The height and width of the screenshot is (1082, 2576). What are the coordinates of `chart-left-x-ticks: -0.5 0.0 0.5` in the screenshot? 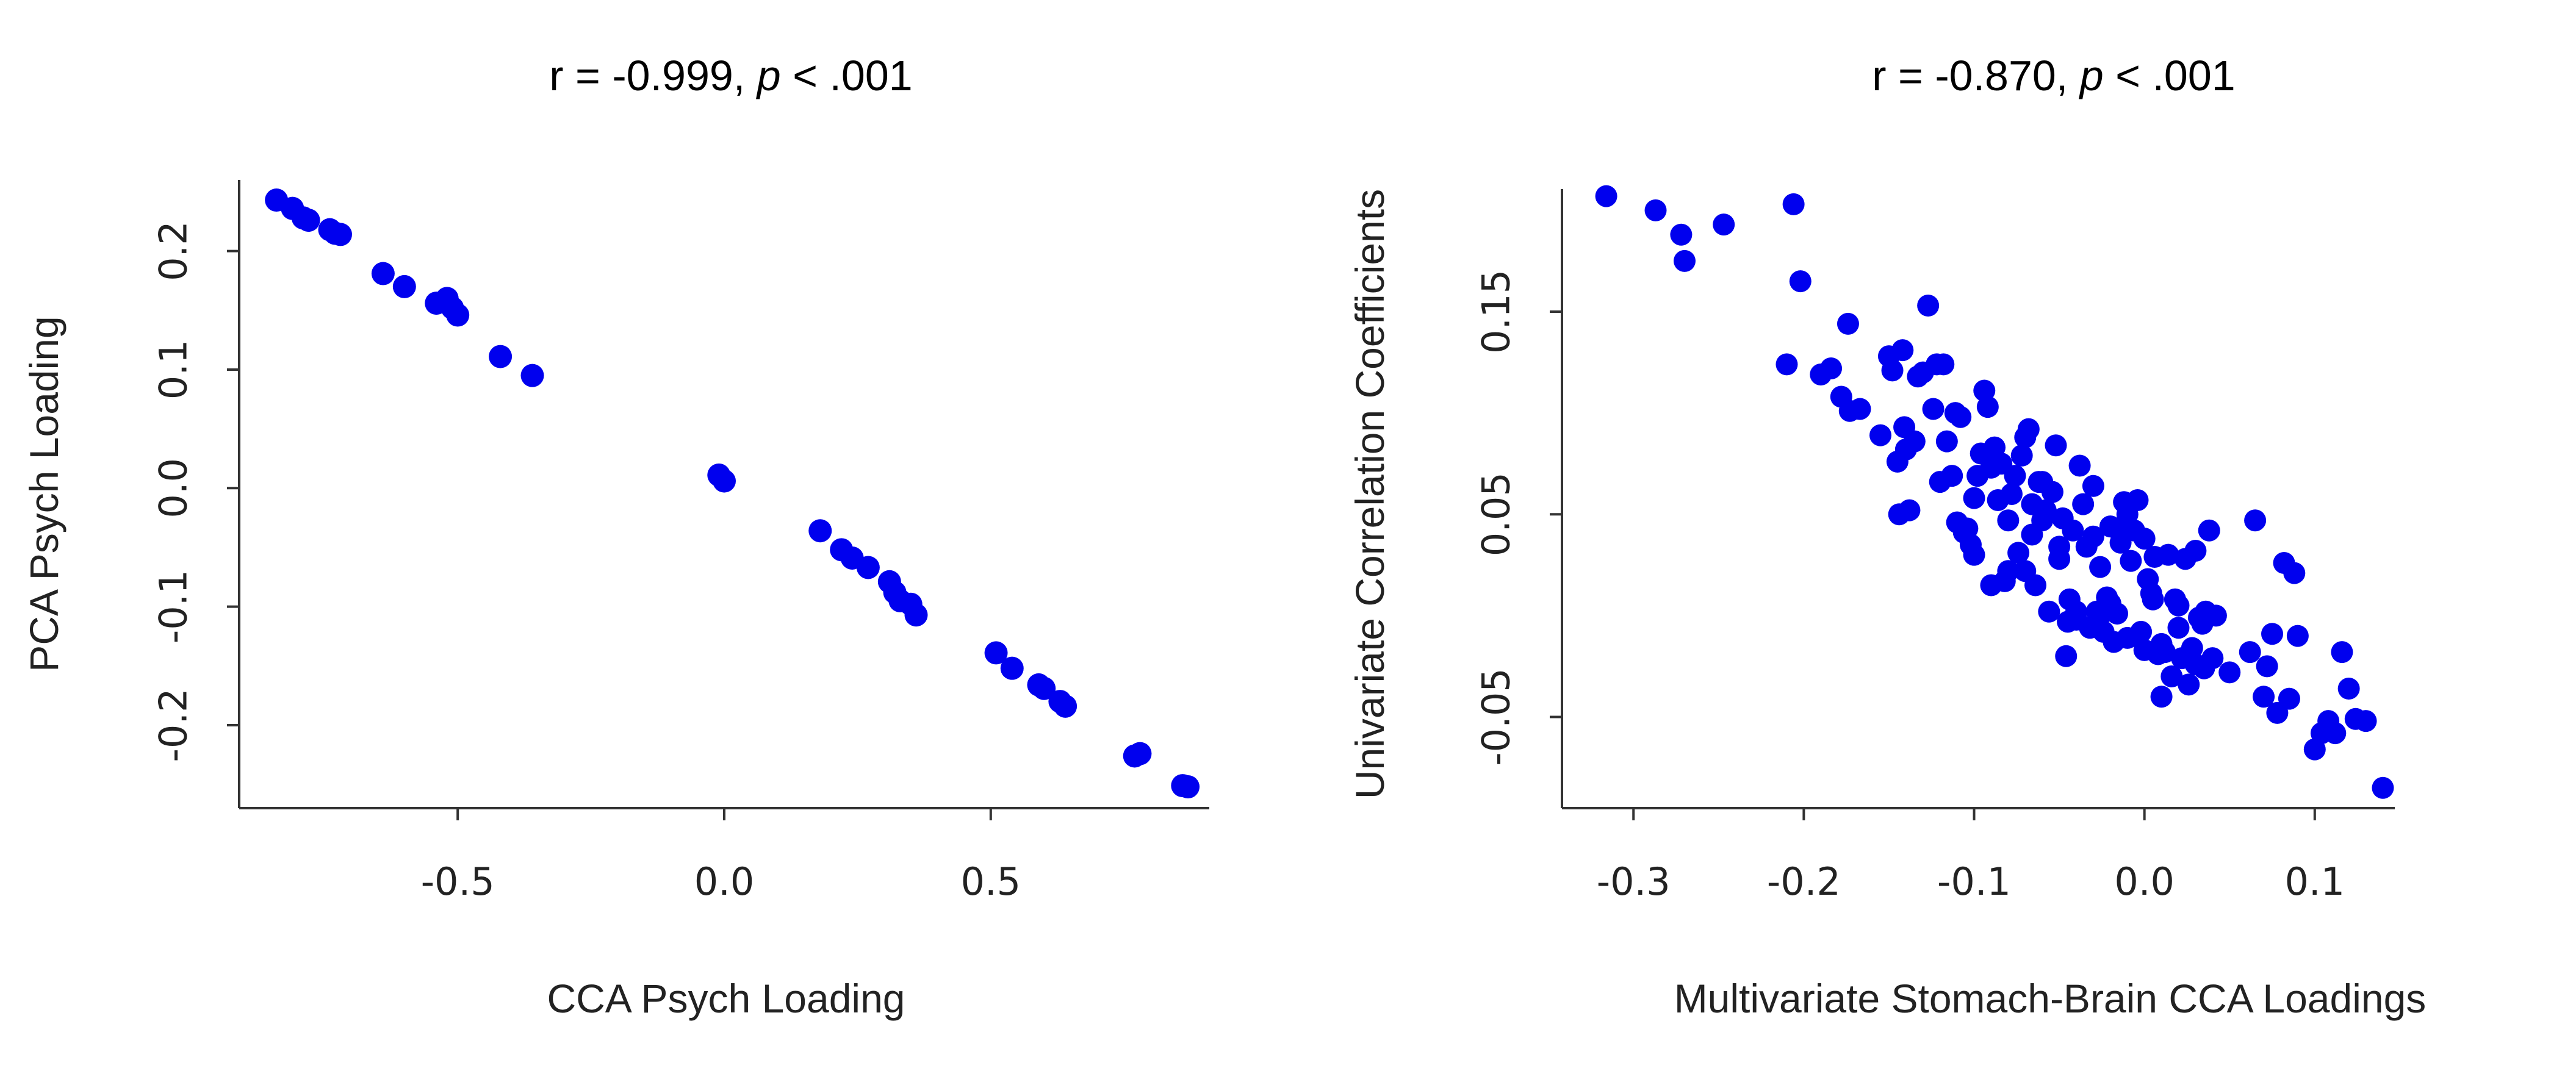 It's located at (721, 856).